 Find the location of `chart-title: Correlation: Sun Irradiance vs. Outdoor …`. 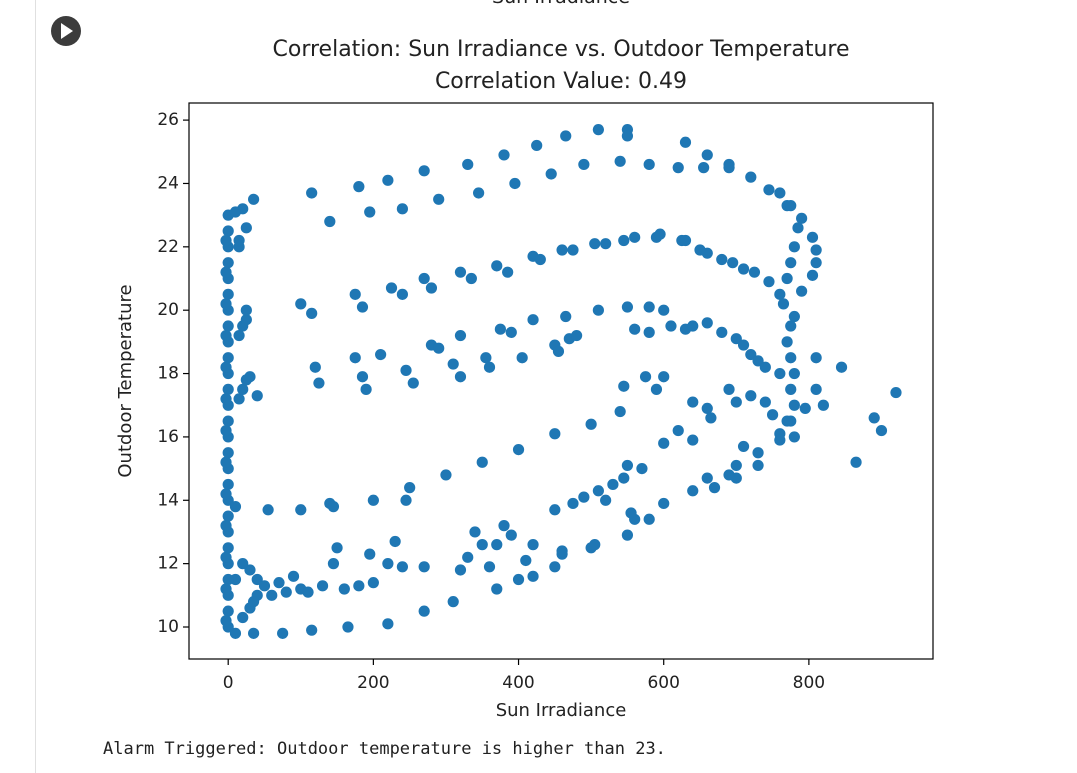

chart-title: Correlation: Sun Irradiance vs. Outdoor … is located at coordinates (561, 49).